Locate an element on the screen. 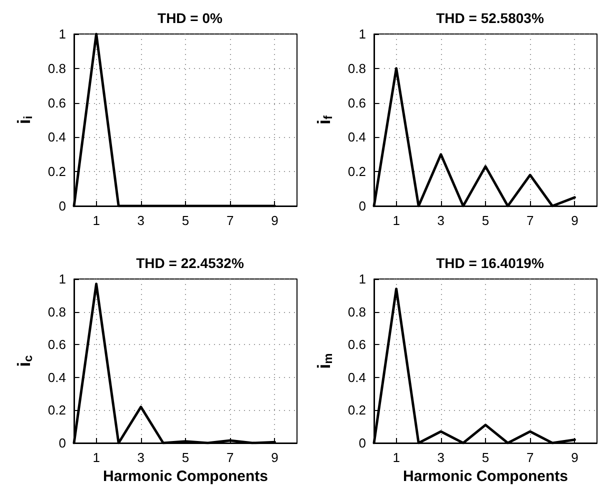  y-axis-title: im is located at coordinates (324, 361).